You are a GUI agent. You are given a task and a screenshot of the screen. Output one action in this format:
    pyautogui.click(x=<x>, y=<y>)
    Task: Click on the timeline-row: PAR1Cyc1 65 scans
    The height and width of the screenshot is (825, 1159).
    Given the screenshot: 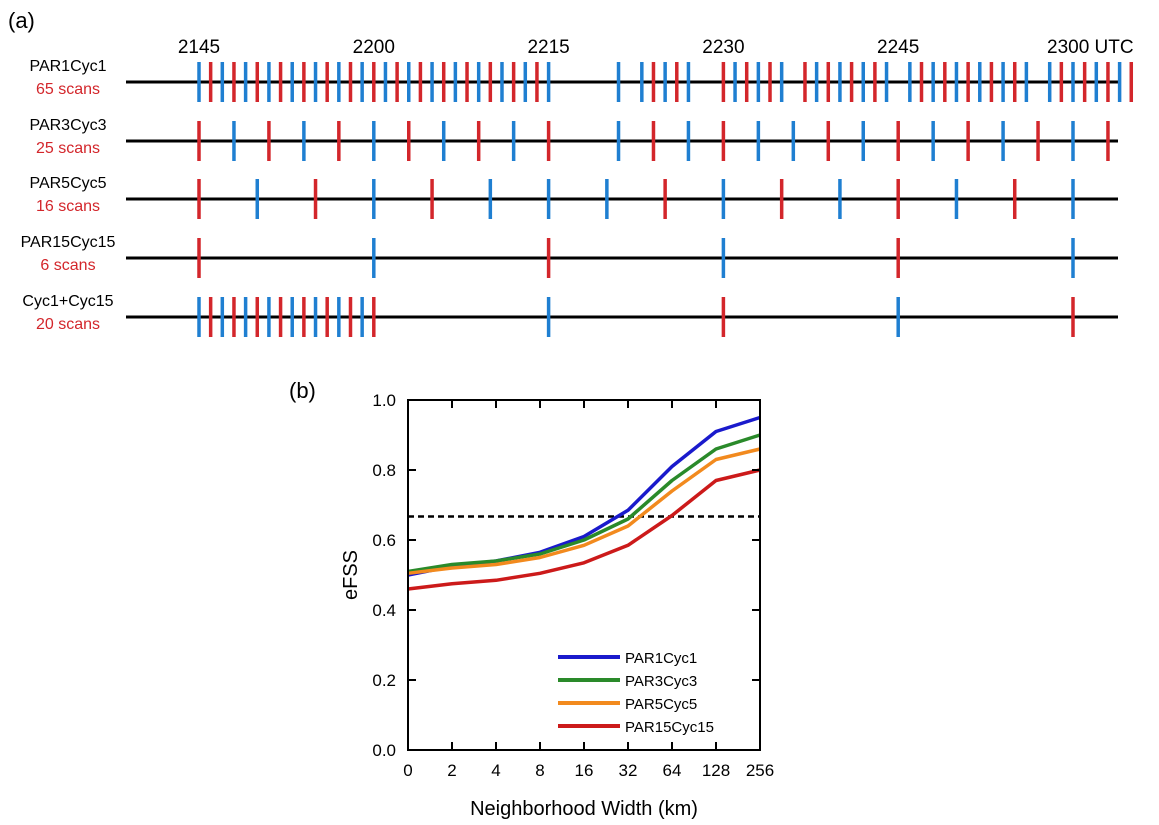 What is the action you would take?
    pyautogui.click(x=581, y=80)
    